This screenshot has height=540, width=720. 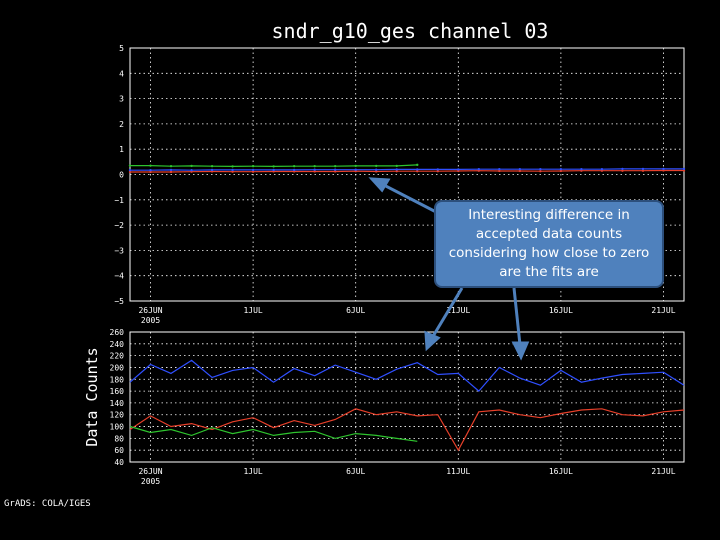 What do you see at coordinates (432, 341) in the screenshot?
I see `arrow-head-green-counts` at bounding box center [432, 341].